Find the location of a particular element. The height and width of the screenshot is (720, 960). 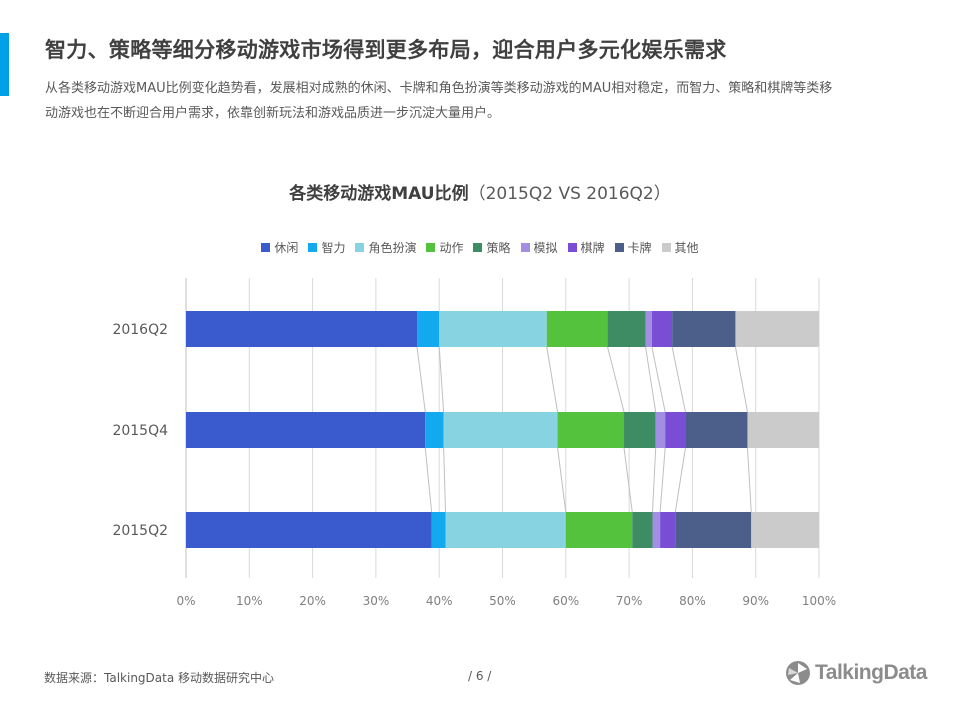

title-accent-bar is located at coordinates (4, 64).